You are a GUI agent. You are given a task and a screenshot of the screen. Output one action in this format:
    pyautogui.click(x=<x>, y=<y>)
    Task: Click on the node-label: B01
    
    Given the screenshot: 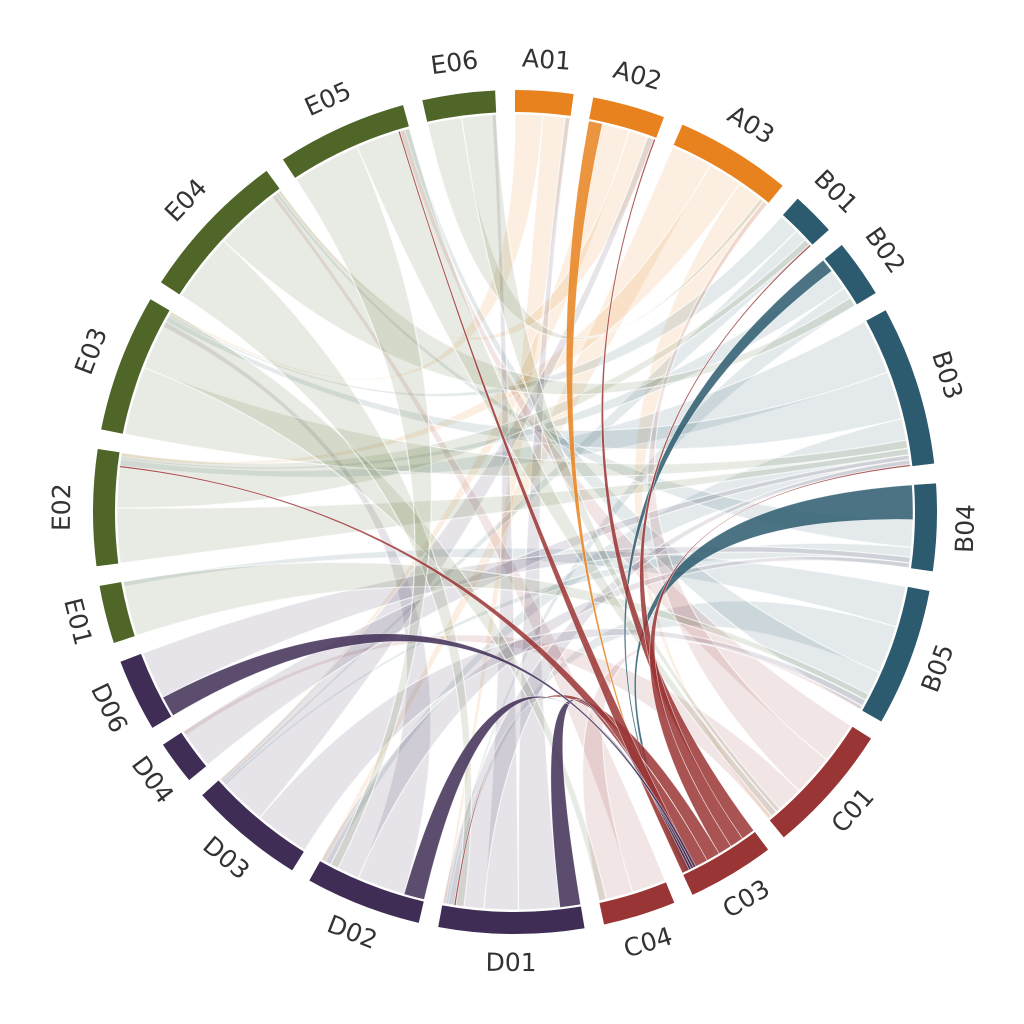 What is the action you would take?
    pyautogui.click(x=835, y=191)
    